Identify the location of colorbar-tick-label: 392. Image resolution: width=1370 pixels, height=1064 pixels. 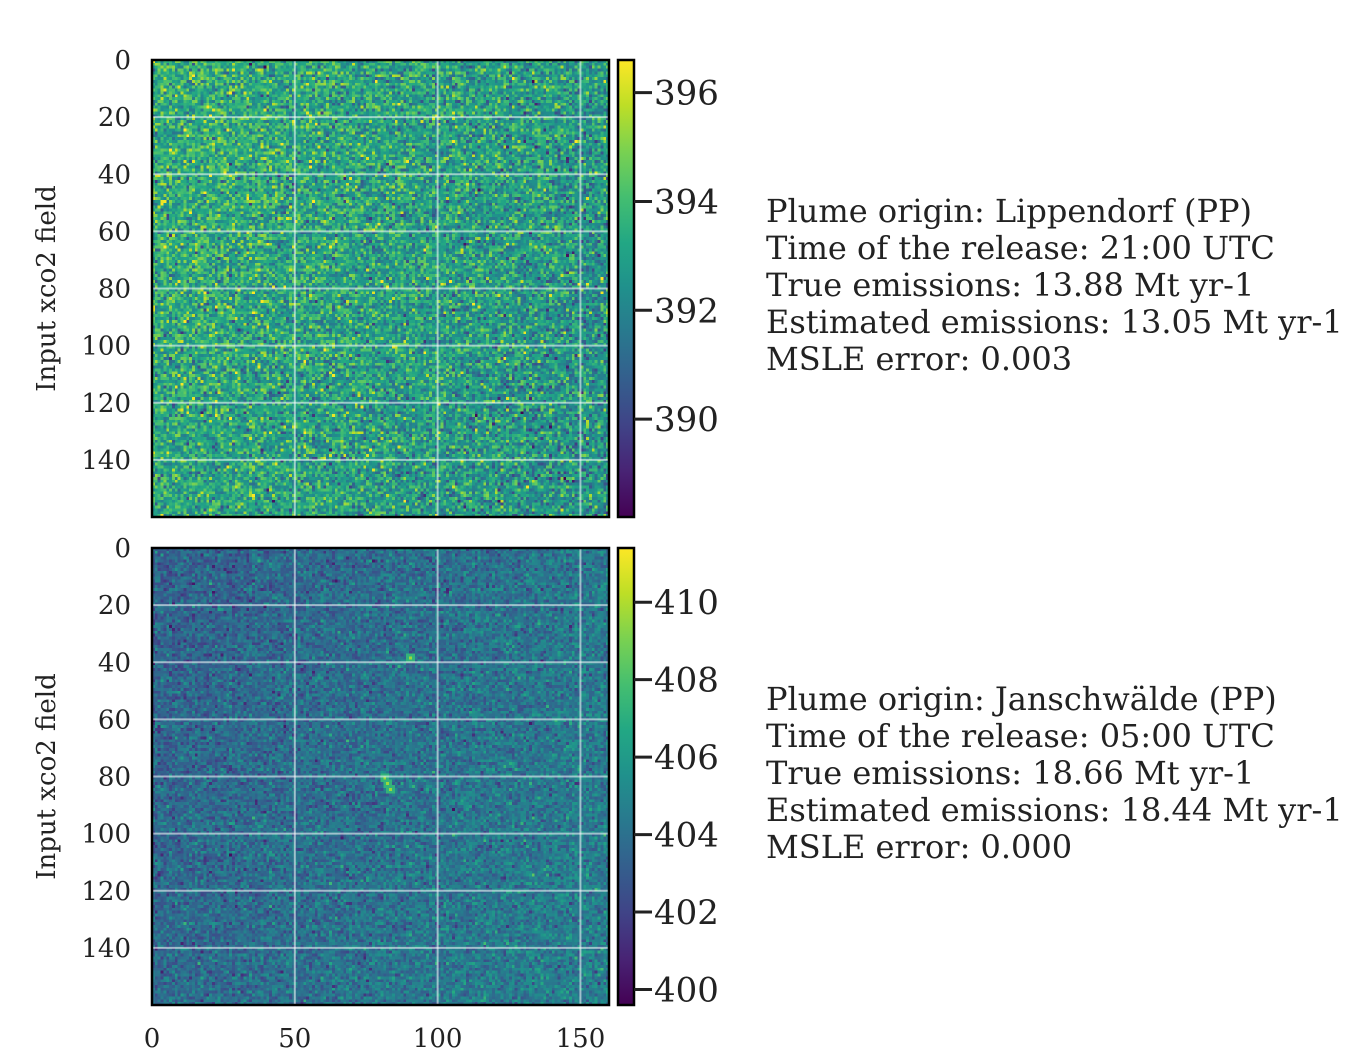
(686, 311).